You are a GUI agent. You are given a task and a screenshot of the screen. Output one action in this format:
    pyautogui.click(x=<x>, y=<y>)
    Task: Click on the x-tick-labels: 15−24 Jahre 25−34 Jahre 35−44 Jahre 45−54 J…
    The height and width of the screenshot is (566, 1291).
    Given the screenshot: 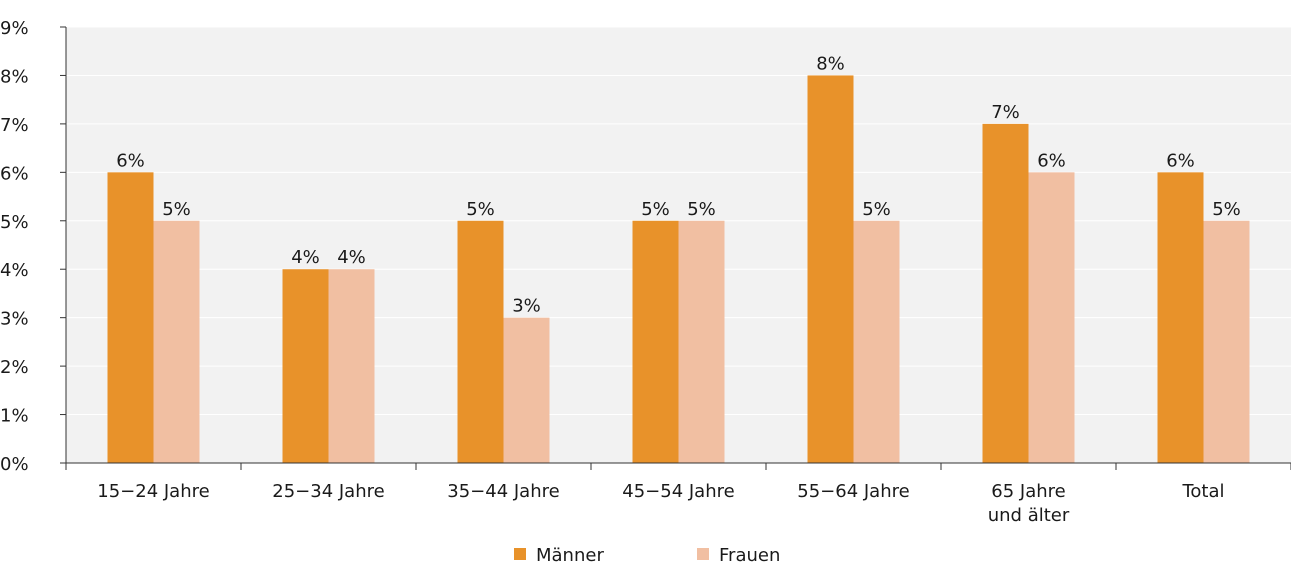 What is the action you would take?
    pyautogui.click(x=660, y=503)
    